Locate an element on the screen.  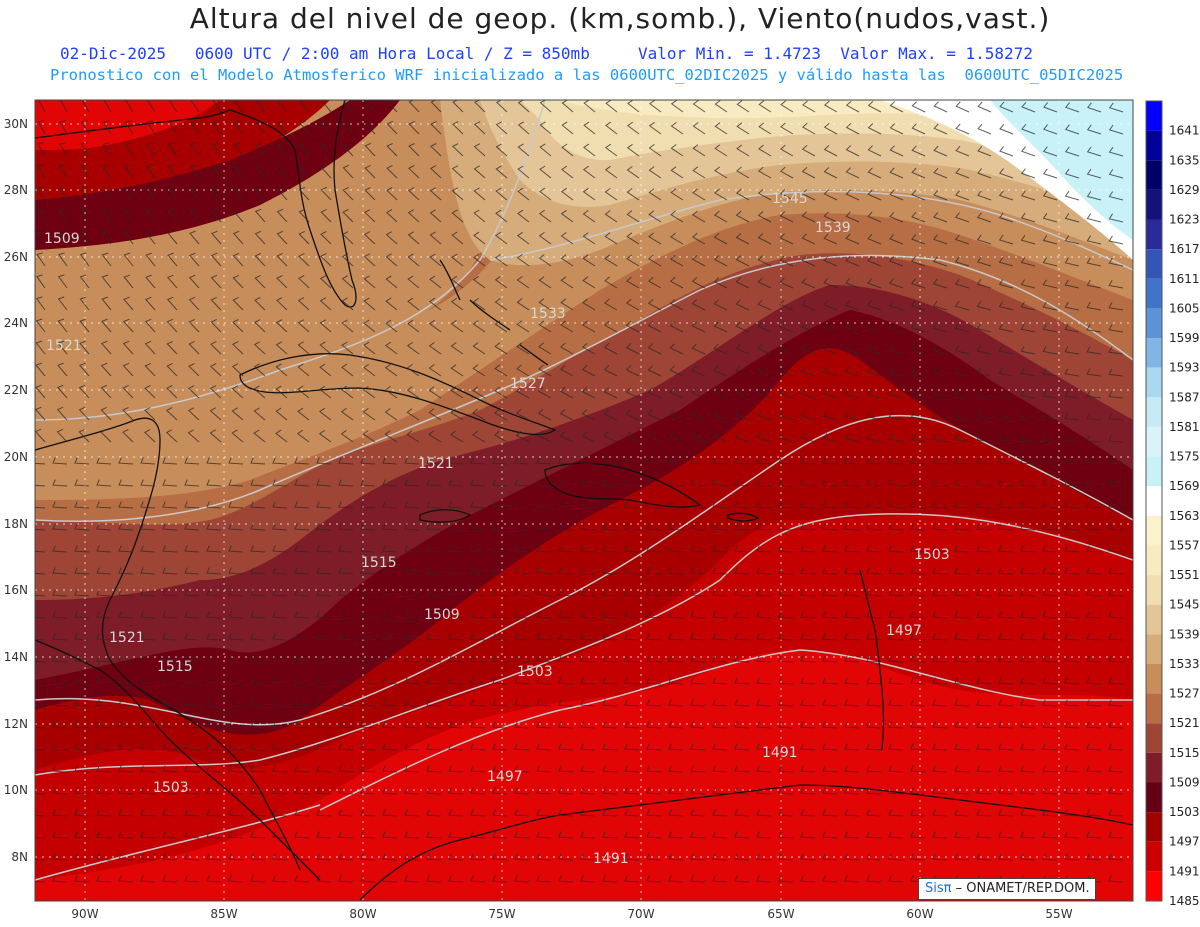
lon-label: 90W is located at coordinates (84, 914).